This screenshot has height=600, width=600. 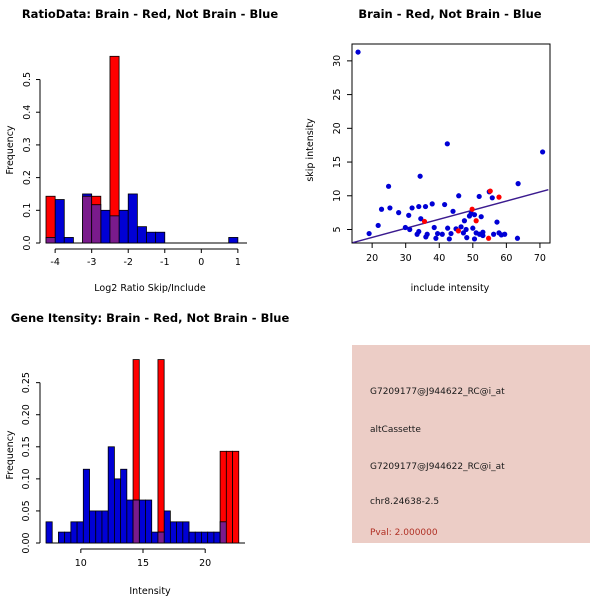 What do you see at coordinates (450, 145) in the screenshot?
I see `scatter-points-group` at bounding box center [450, 145].